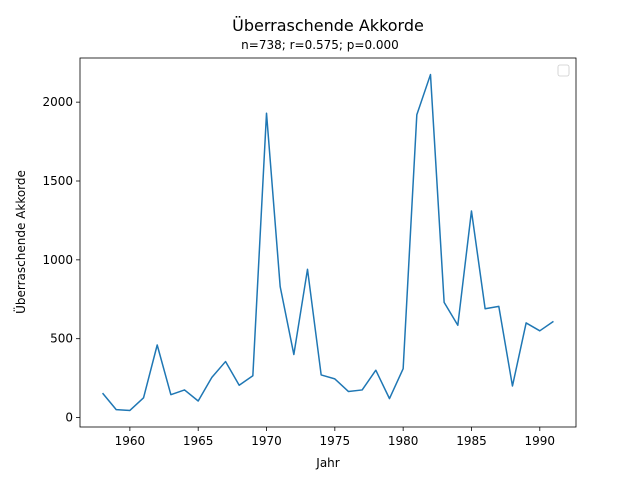  What do you see at coordinates (327, 463) in the screenshot?
I see `x-axis-label: Jahr` at bounding box center [327, 463].